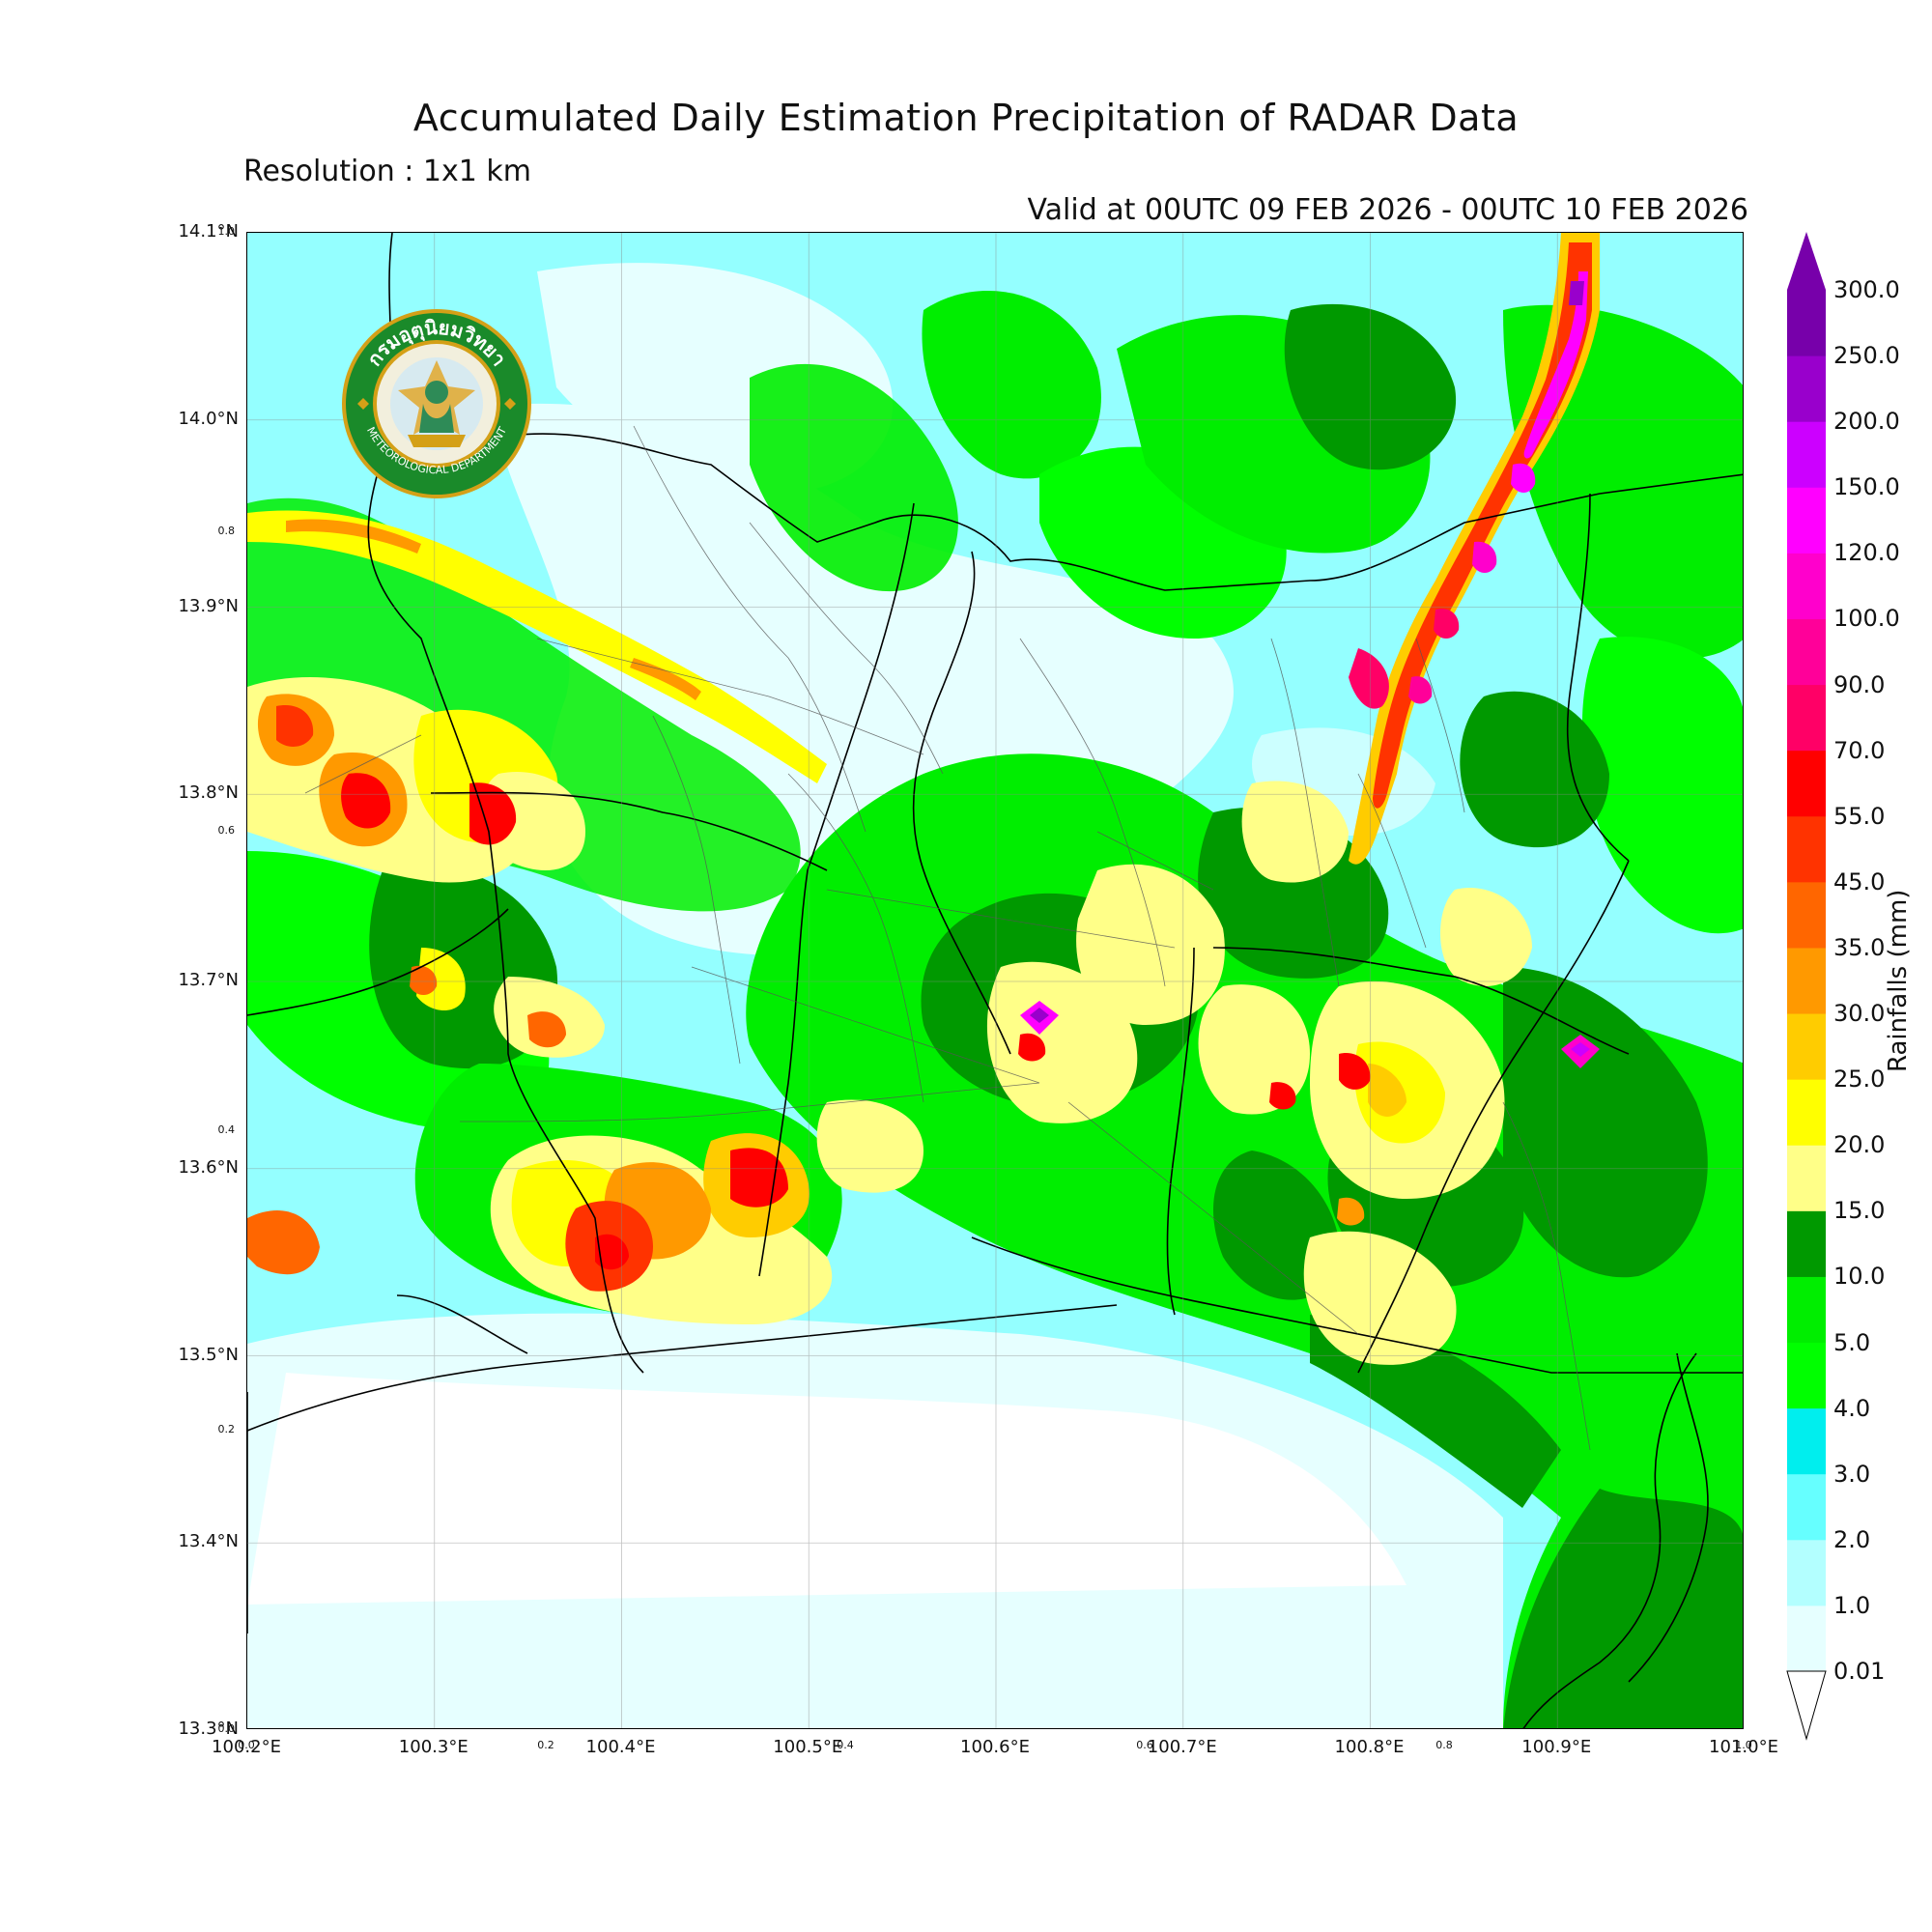 This screenshot has width=1932, height=1932. Describe the element at coordinates (433, 1747) in the screenshot. I see `lon-tick-label: 100.3°E` at that location.